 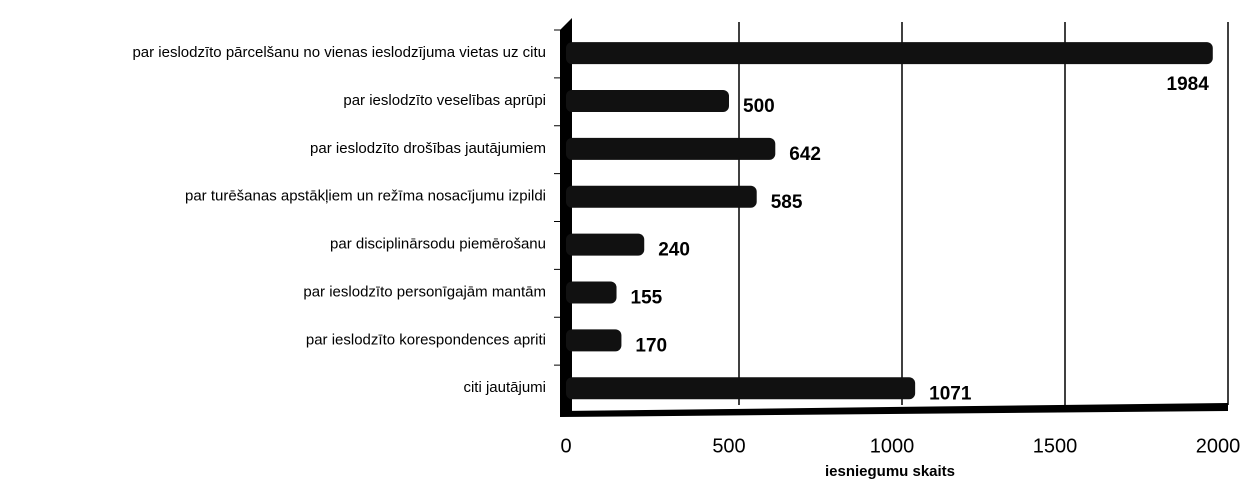 What do you see at coordinates (444, 100) in the screenshot?
I see `y-tick-label: par ieslodzīto veselības aprūpi` at bounding box center [444, 100].